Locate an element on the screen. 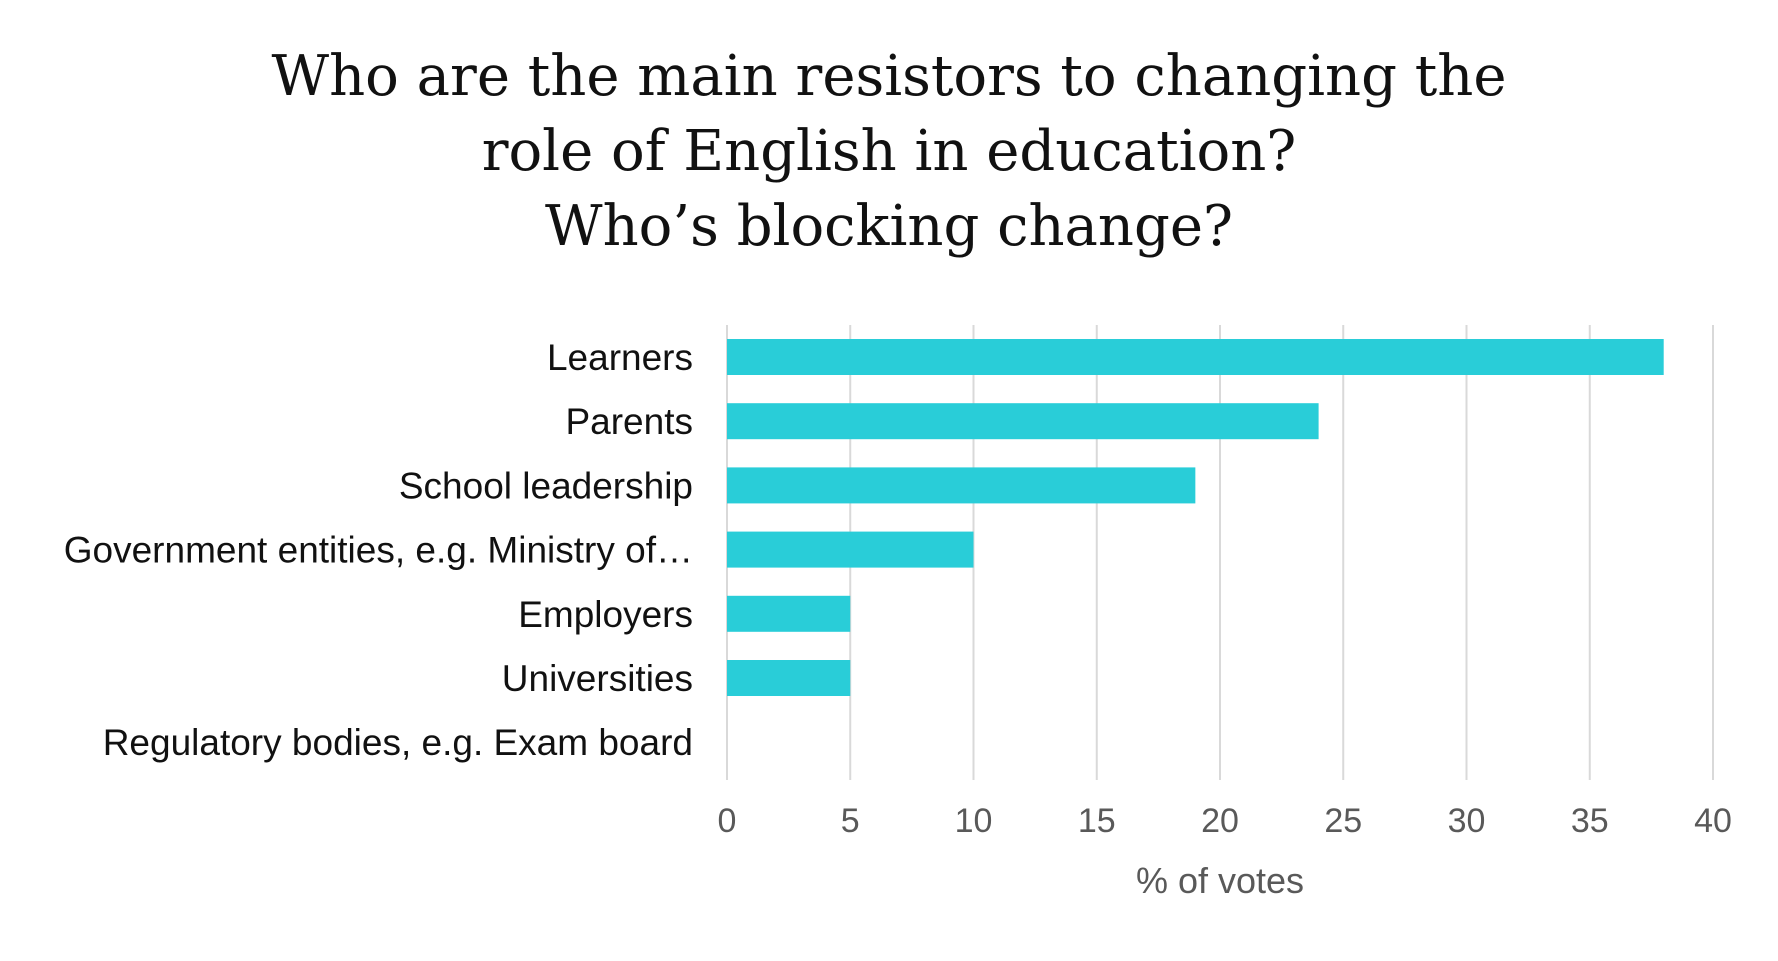  category-label: Learners is located at coordinates (620, 357).